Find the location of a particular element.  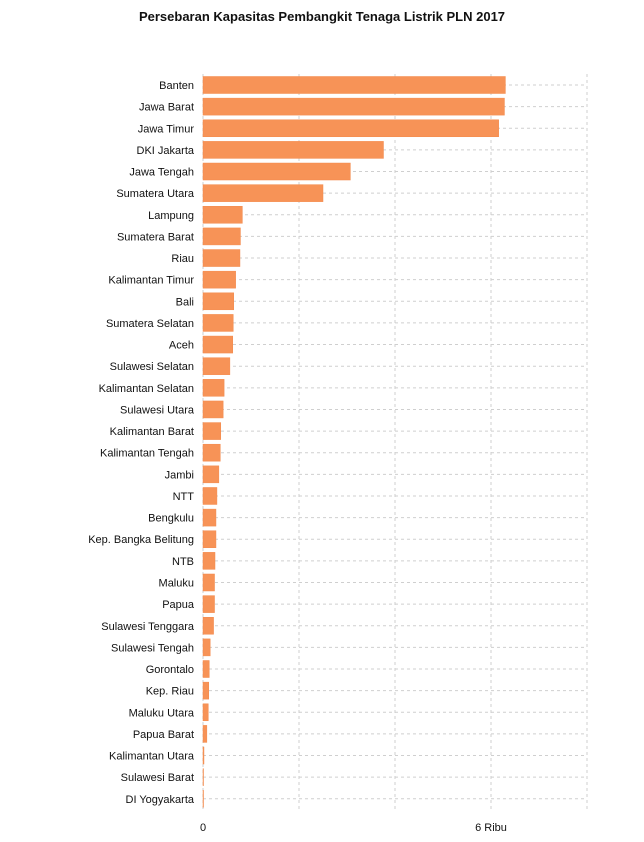

x-tick-label: 6 Ribu is located at coordinates (491, 828).